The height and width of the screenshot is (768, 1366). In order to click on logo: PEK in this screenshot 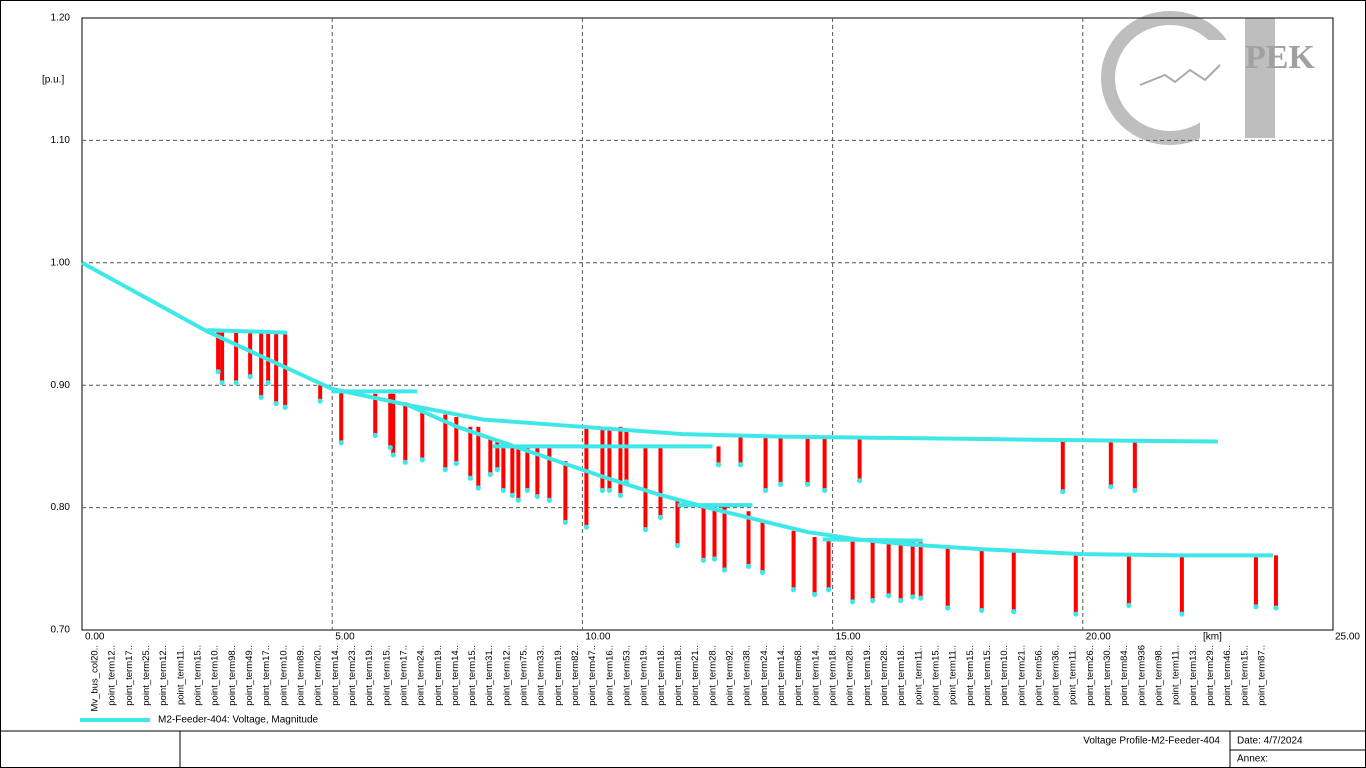, I will do `click(1208, 78)`.